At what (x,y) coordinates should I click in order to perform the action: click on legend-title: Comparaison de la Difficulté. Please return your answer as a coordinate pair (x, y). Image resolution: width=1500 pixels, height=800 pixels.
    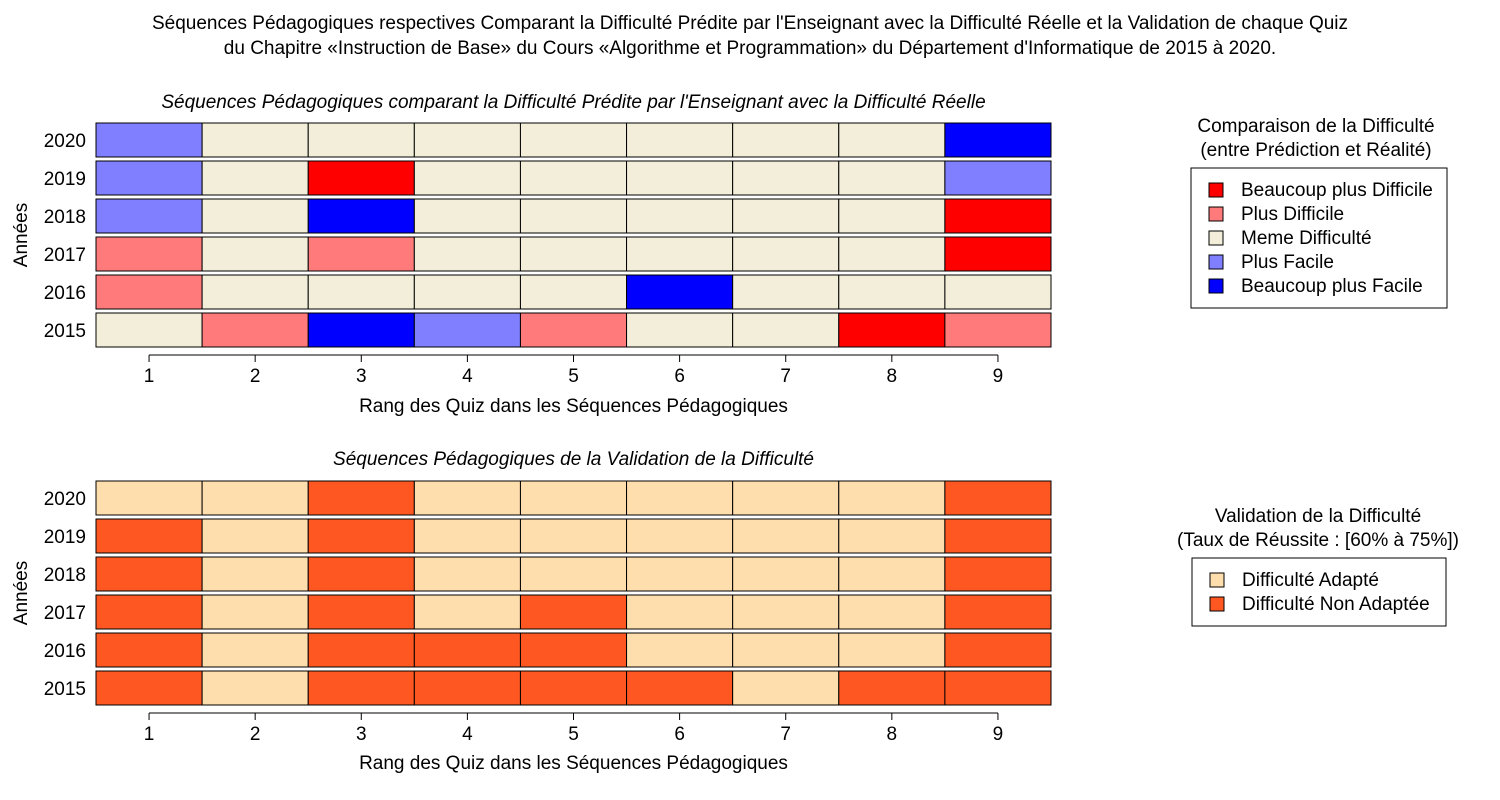
    Looking at the image, I should click on (1315, 126).